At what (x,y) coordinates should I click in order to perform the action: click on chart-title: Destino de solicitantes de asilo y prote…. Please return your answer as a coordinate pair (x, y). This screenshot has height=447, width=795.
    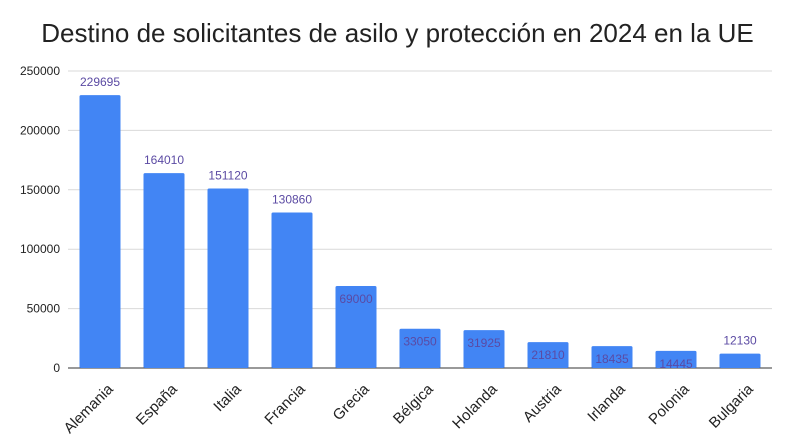
    Looking at the image, I should click on (397, 33).